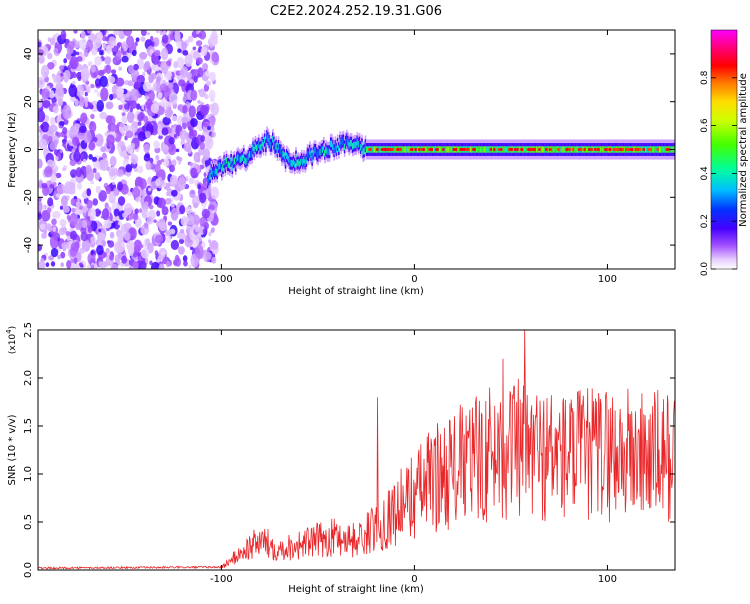 The height and width of the screenshot is (604, 750). I want to click on x-tick-label: 0, so click(414, 279).